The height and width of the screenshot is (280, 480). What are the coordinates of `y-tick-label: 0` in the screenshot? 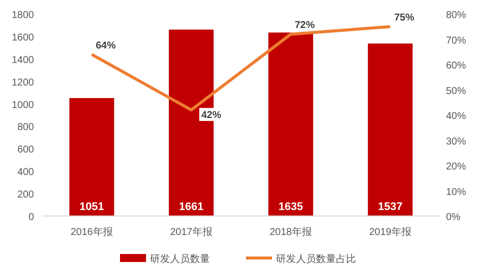 It's located at (31, 217).